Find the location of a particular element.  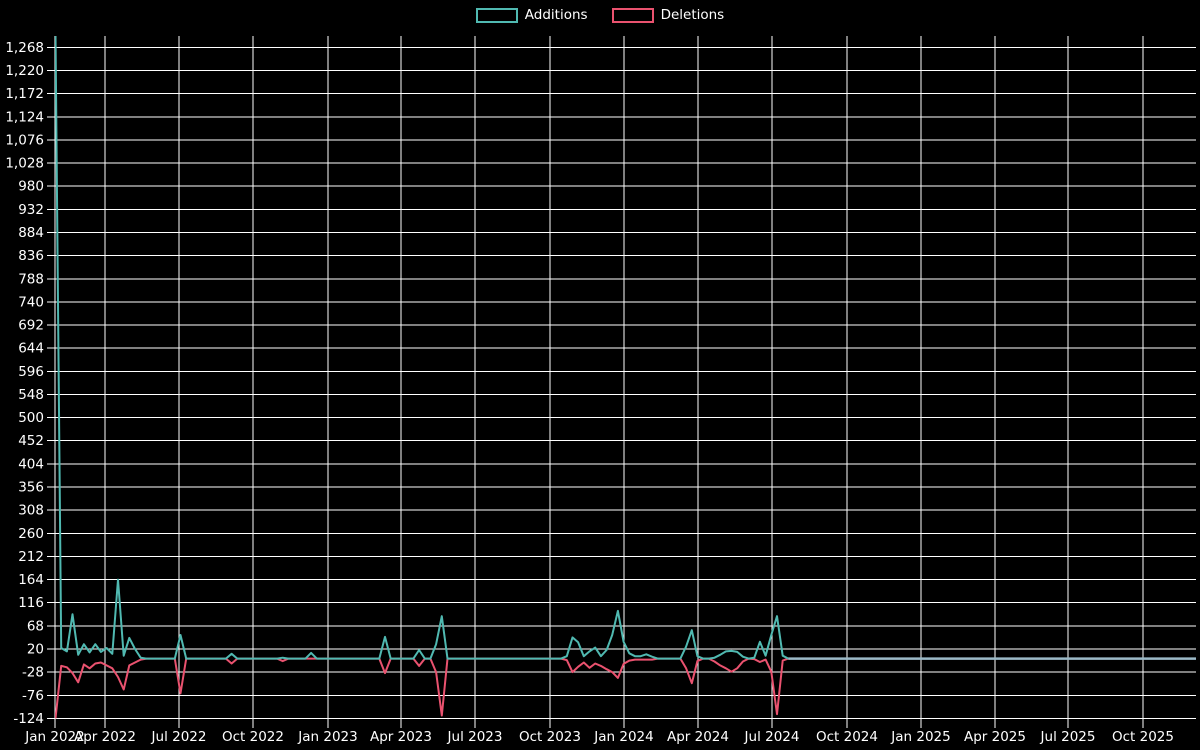

y-axis-tick-label: 932 is located at coordinates (31, 210).